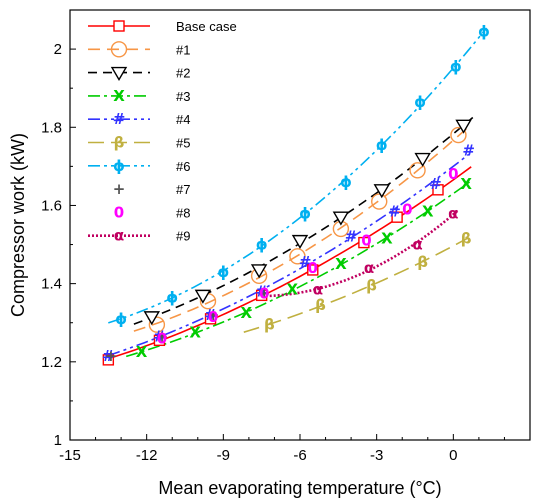 The image size is (550, 503). Describe the element at coordinates (453, 455) in the screenshot. I see `x-tick-label: 0` at that location.